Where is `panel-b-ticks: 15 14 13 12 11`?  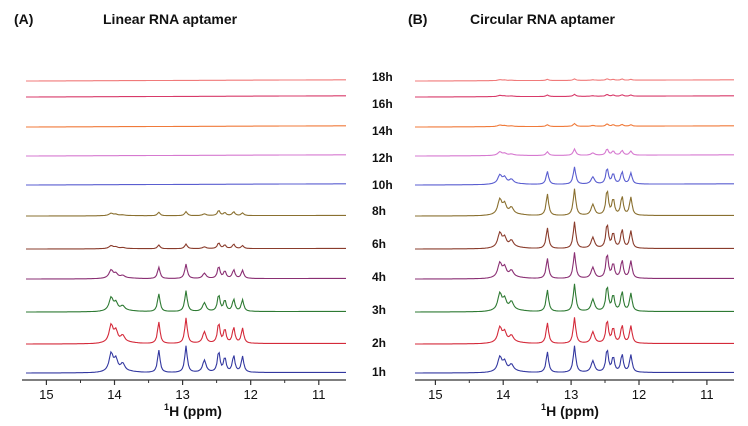 panel-b-ticks: 15 14 13 12 11 is located at coordinates (571, 391).